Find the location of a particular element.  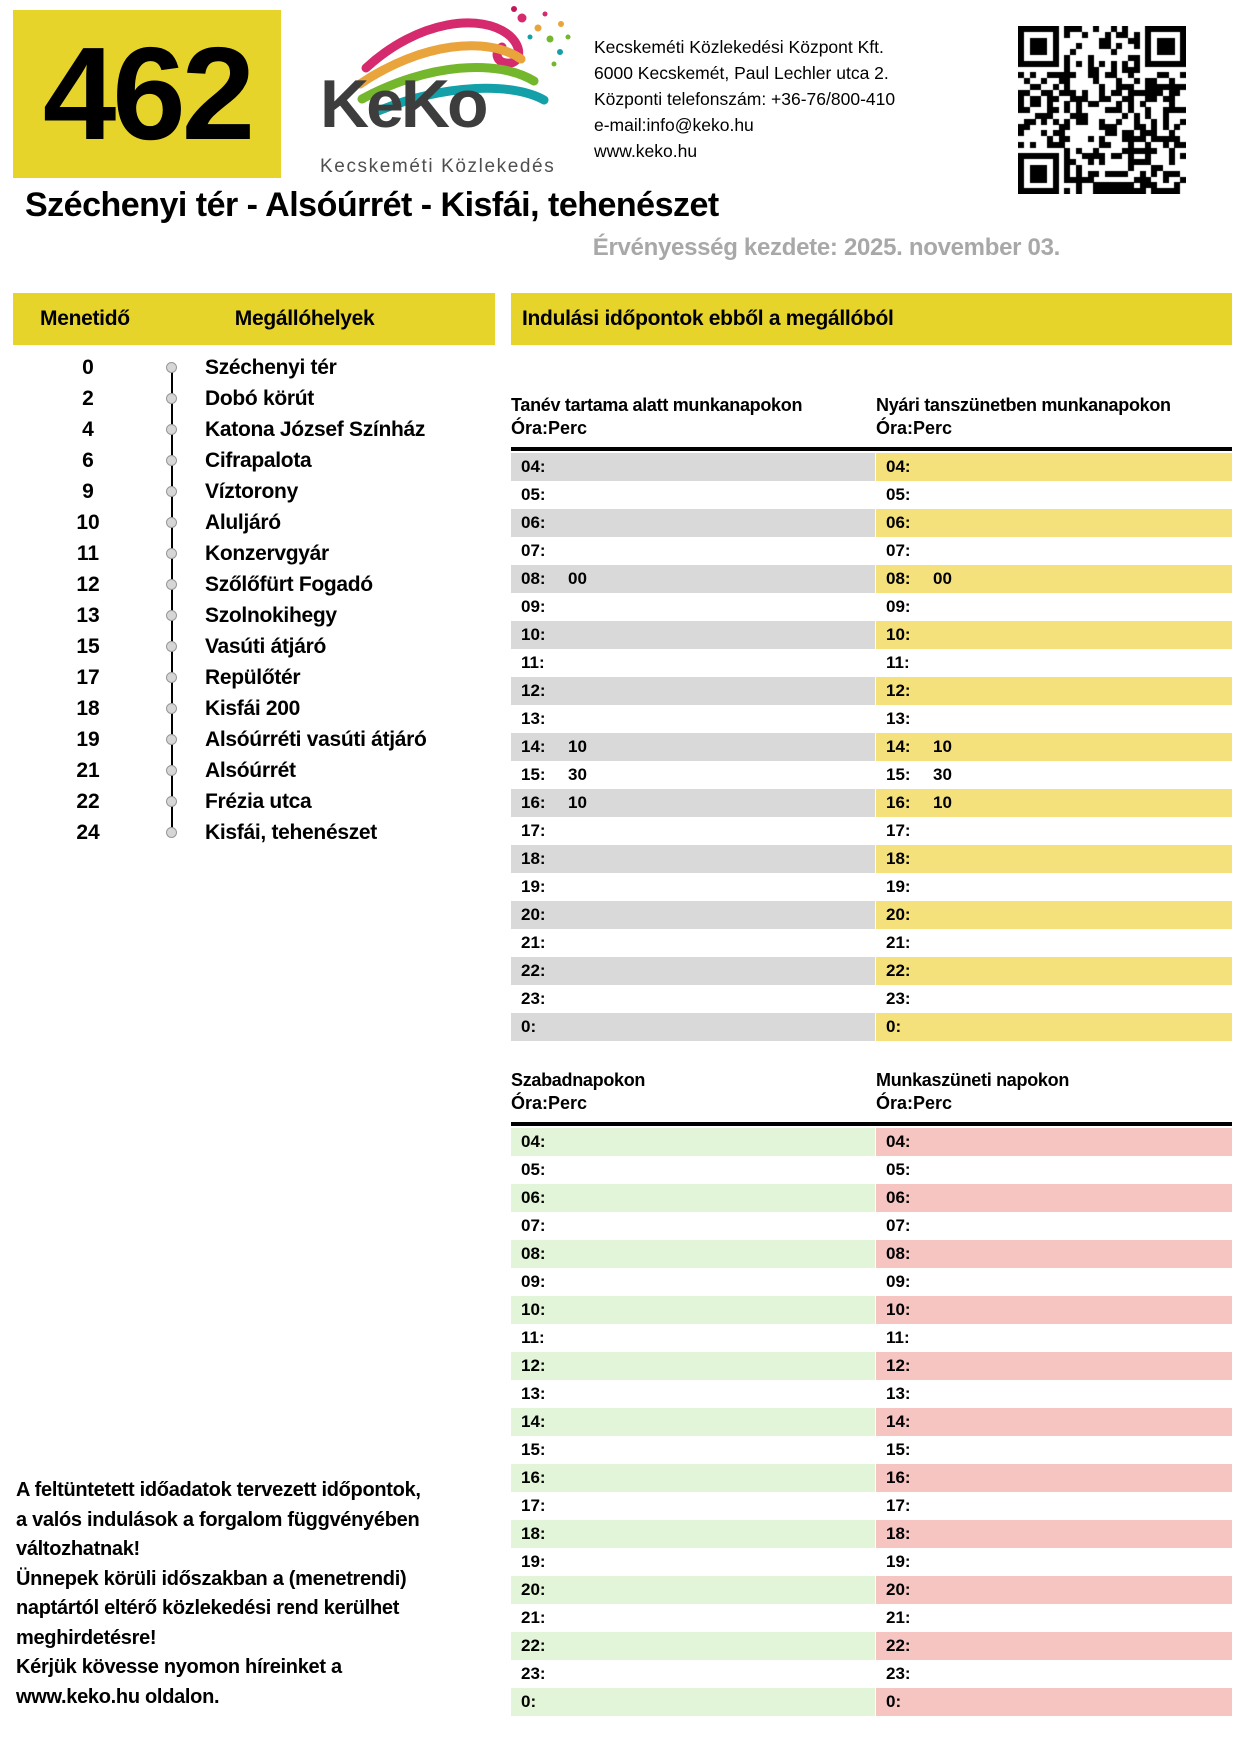

keko-logo: KeKo Kecskeméti Közlekedés is located at coordinates (447, 98).